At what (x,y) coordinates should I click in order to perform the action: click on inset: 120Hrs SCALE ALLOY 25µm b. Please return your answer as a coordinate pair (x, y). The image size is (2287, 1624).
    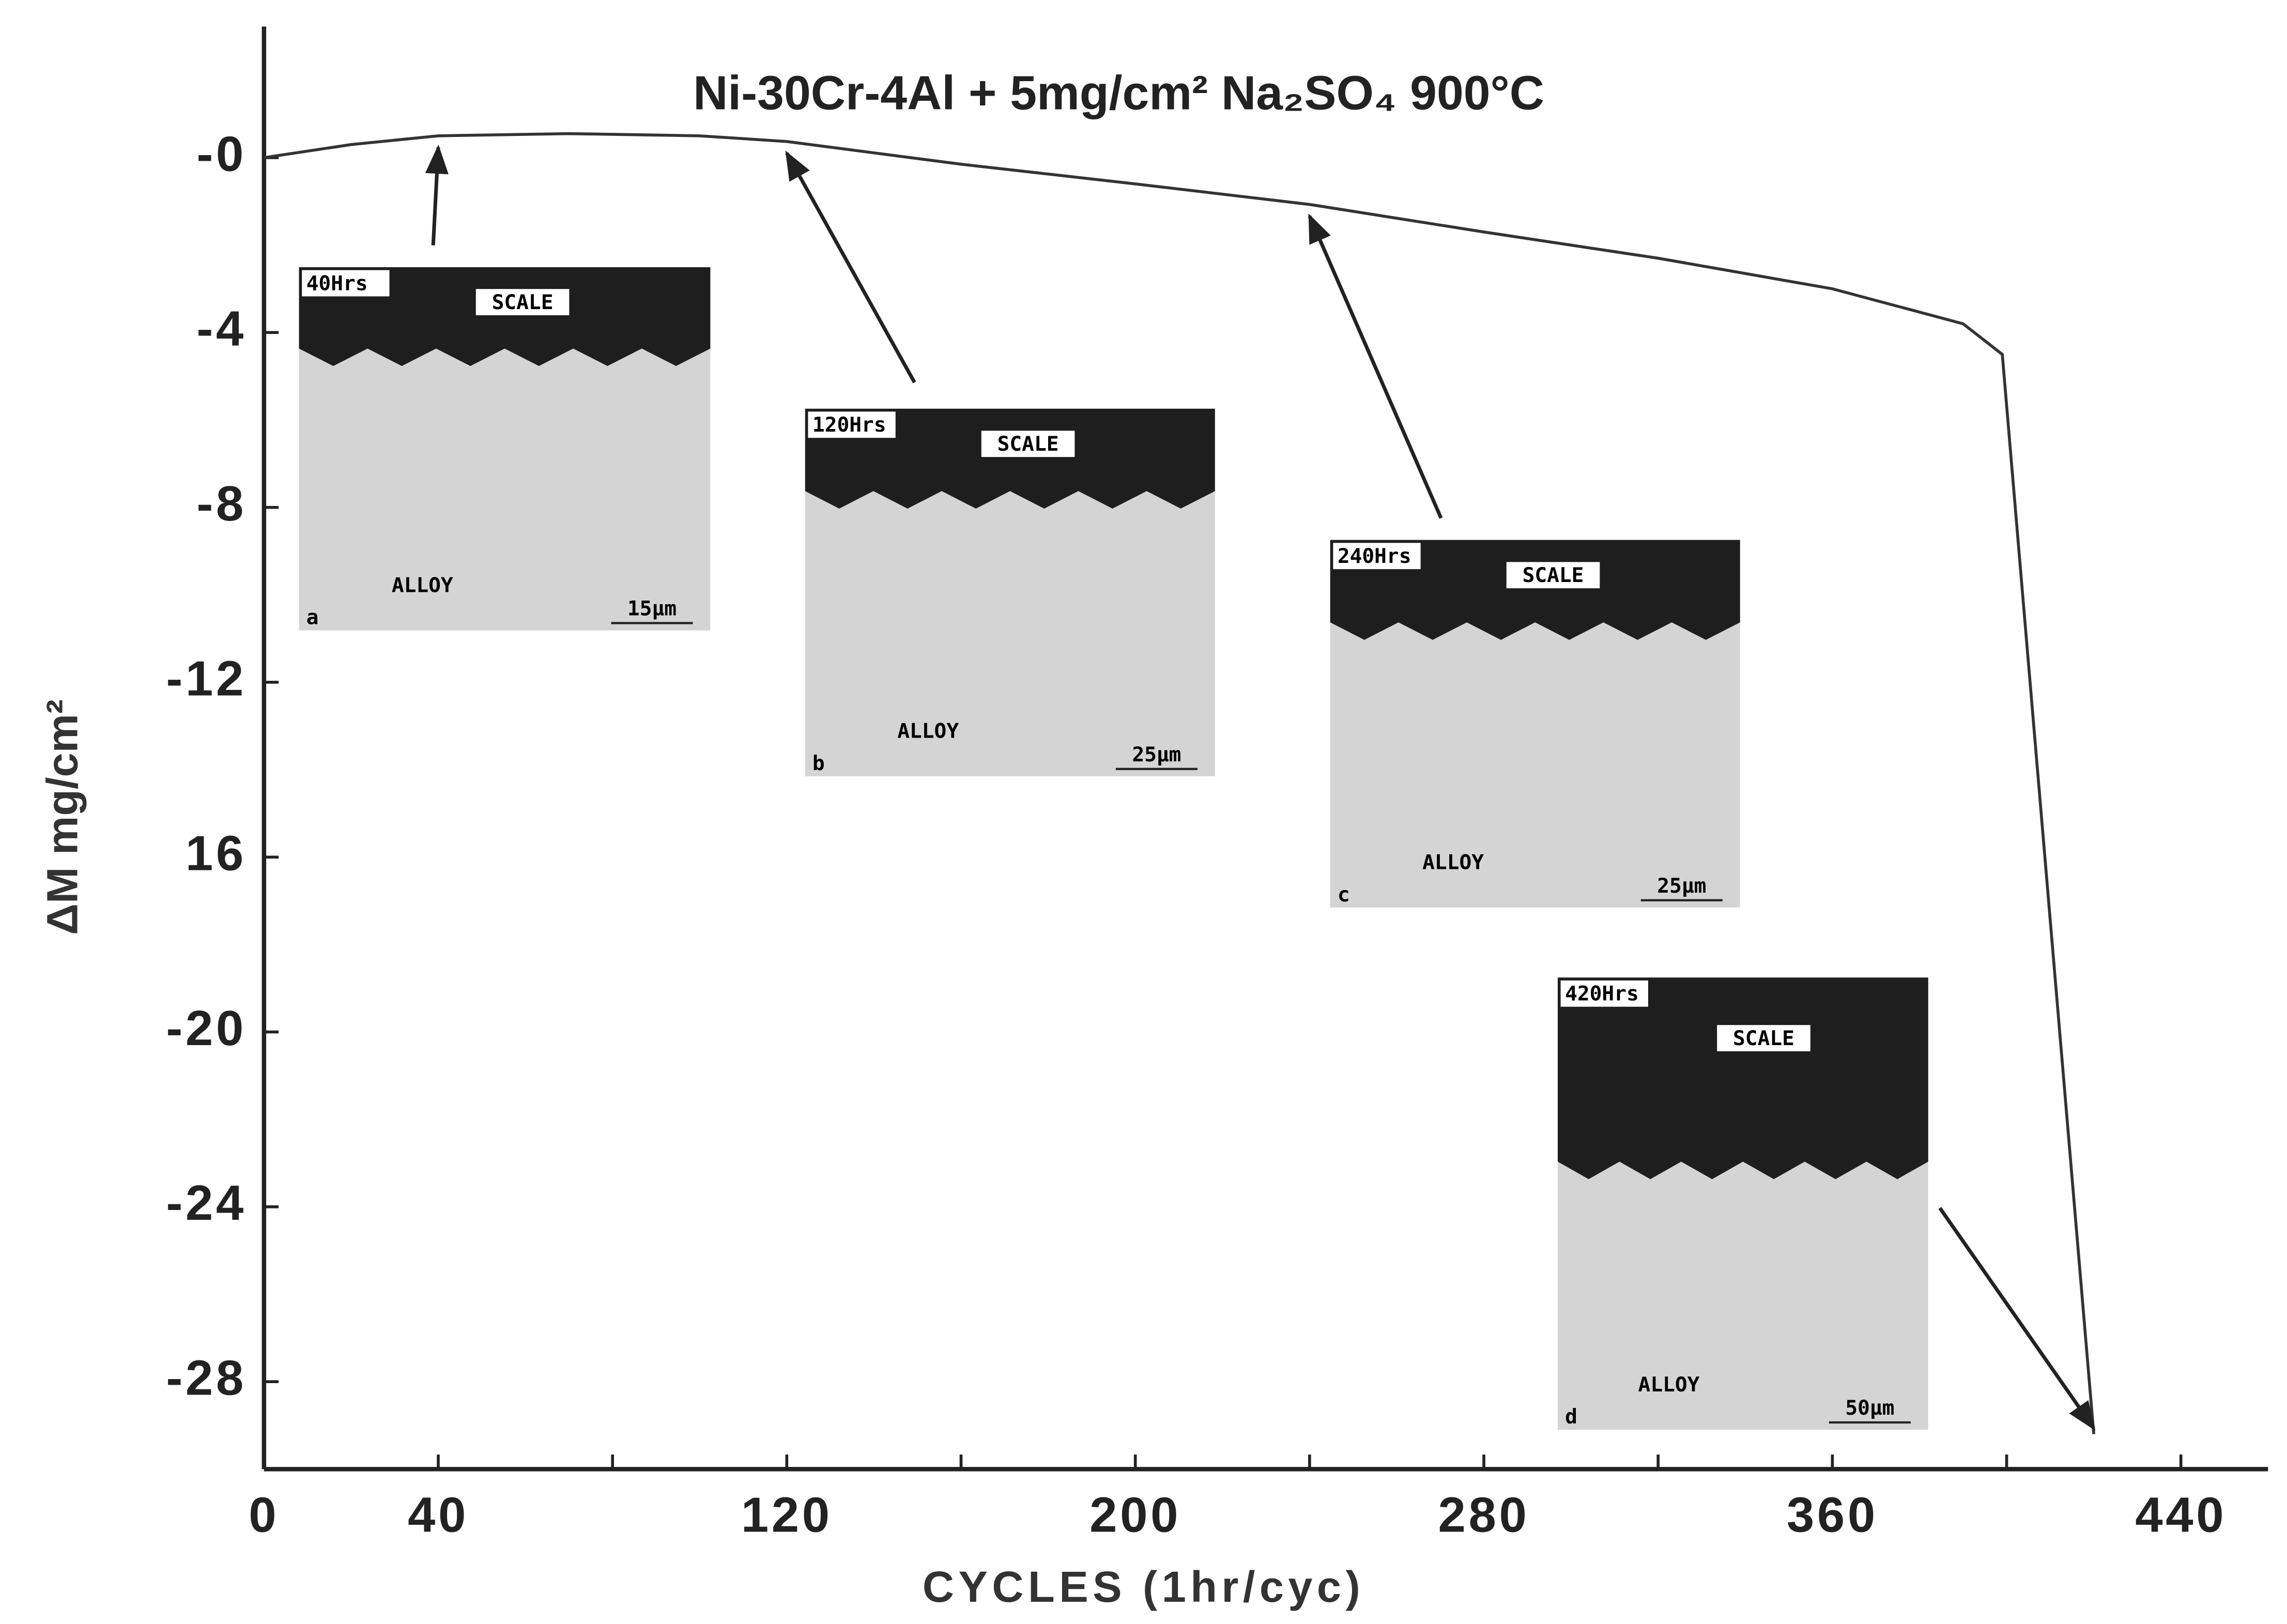
    Looking at the image, I should click on (1010, 592).